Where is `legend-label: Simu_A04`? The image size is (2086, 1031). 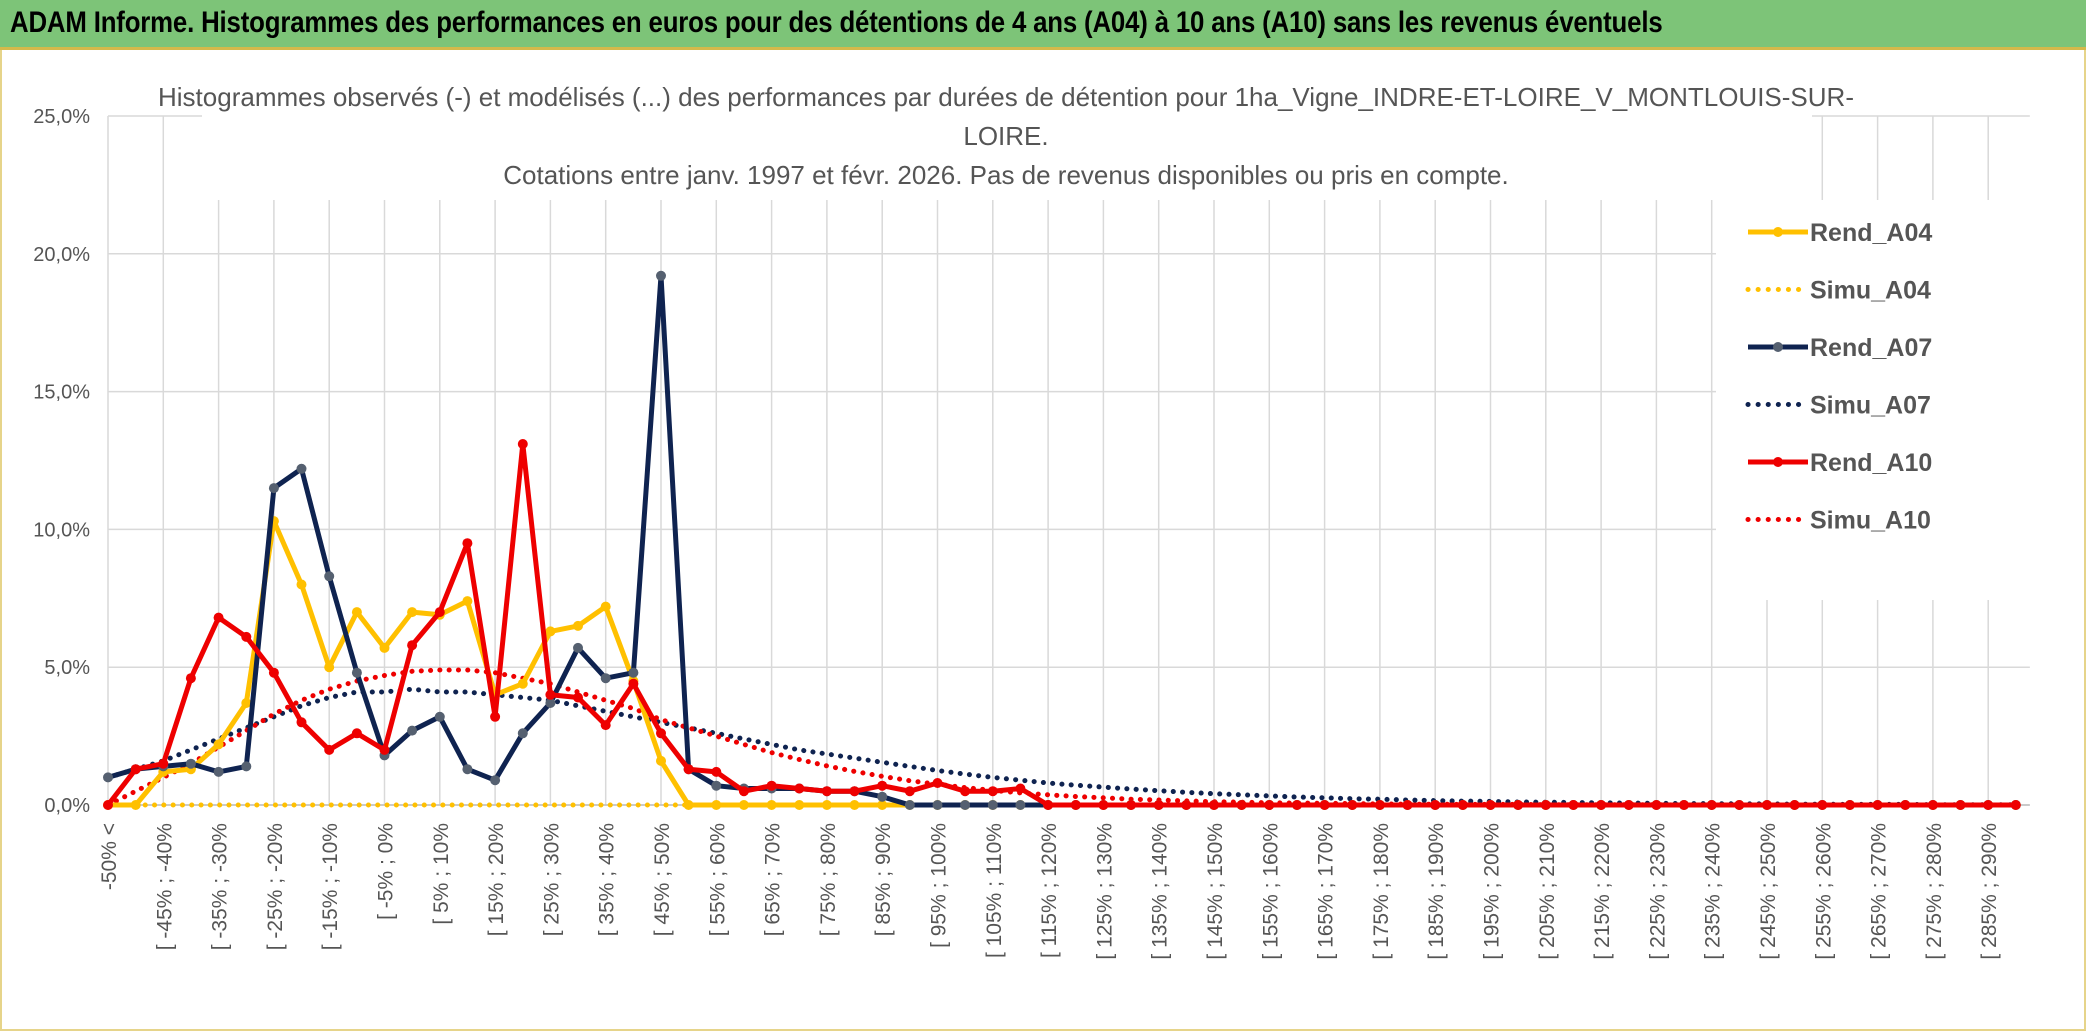 legend-label: Simu_A04 is located at coordinates (1870, 291).